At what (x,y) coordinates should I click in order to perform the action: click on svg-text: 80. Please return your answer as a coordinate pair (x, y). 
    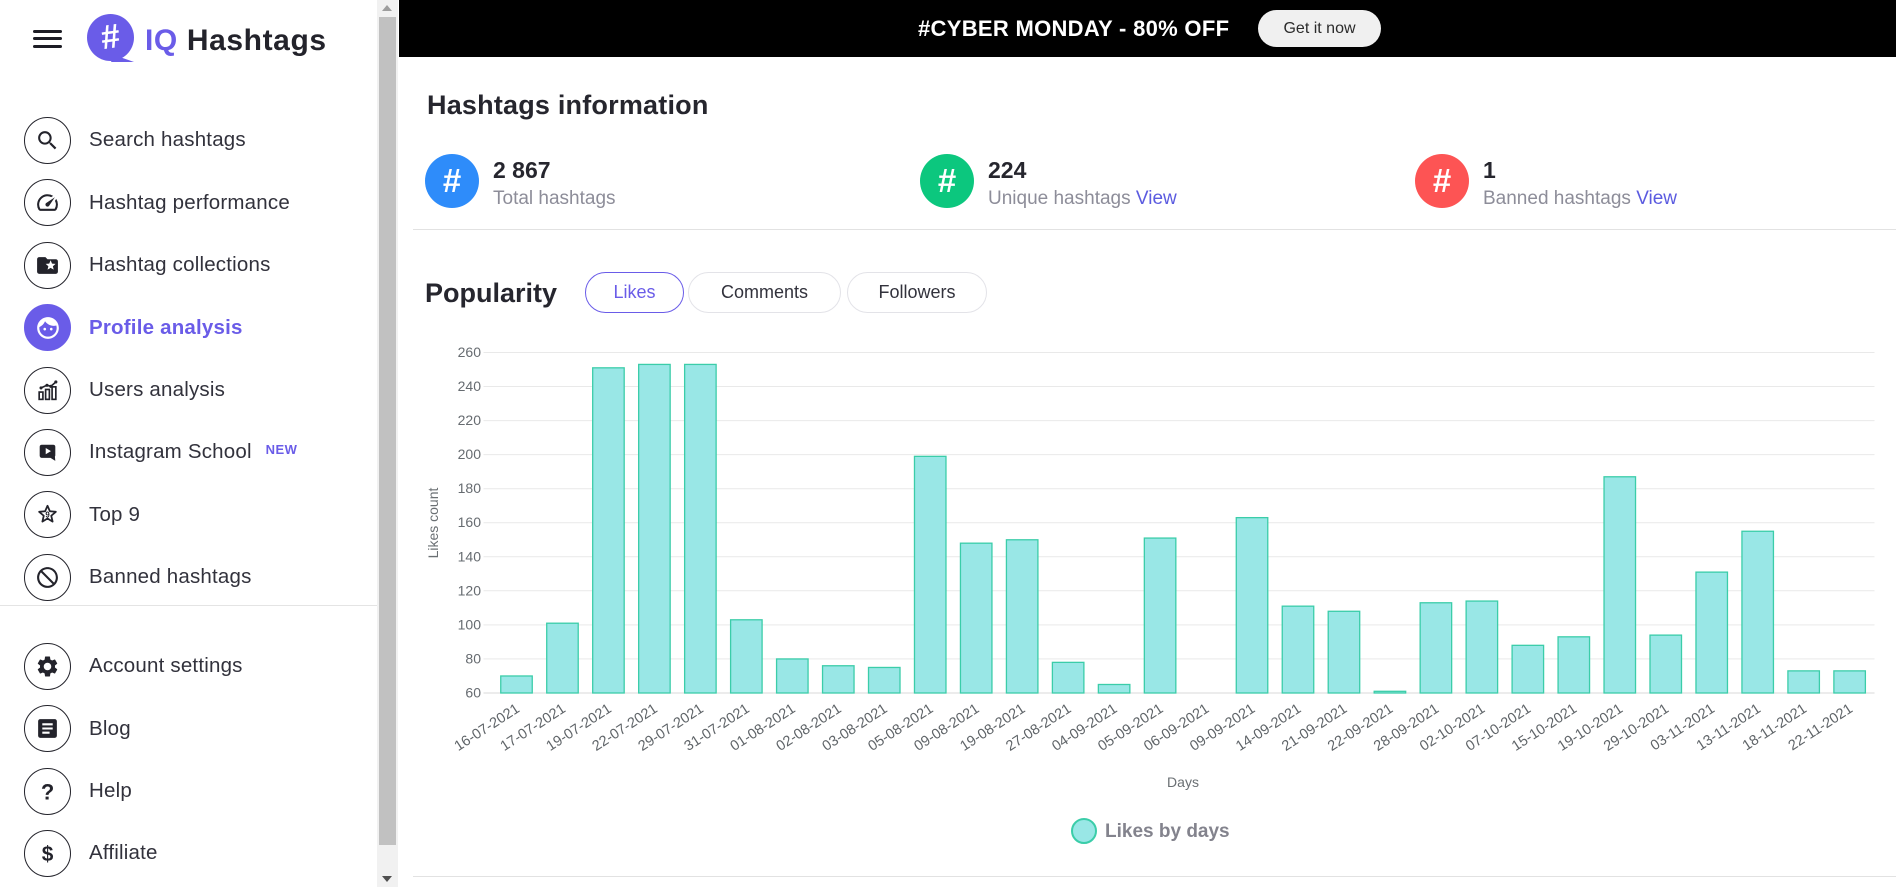
    Looking at the image, I should click on (473, 658).